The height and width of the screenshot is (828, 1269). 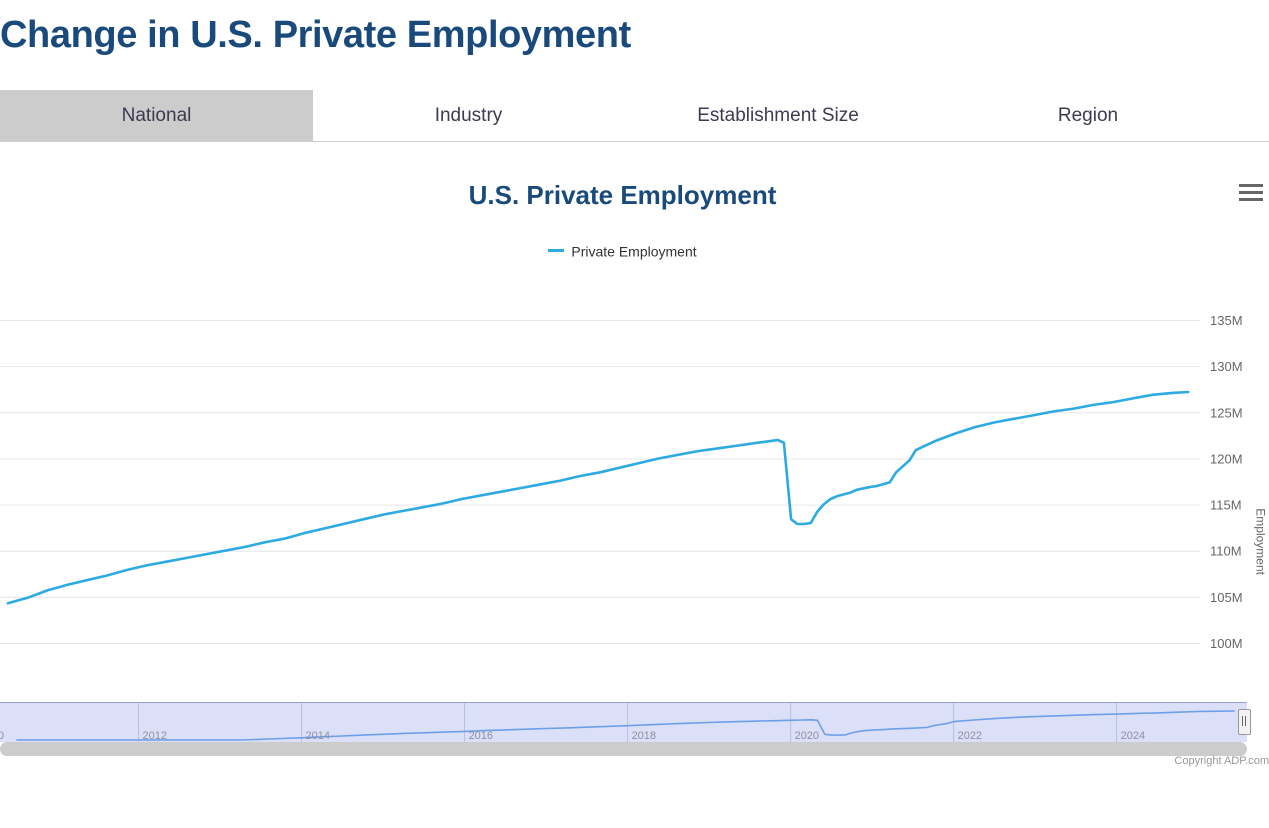 What do you see at coordinates (970, 736) in the screenshot?
I see `navigator-tick-label: 2022` at bounding box center [970, 736].